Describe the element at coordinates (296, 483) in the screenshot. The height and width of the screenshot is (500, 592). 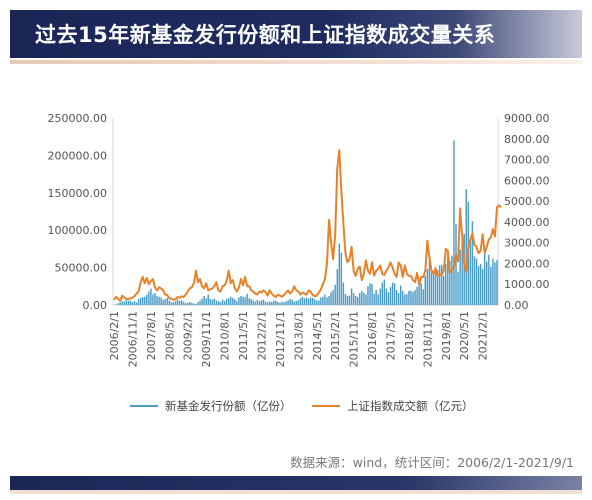
I see `bottom-bar` at that location.